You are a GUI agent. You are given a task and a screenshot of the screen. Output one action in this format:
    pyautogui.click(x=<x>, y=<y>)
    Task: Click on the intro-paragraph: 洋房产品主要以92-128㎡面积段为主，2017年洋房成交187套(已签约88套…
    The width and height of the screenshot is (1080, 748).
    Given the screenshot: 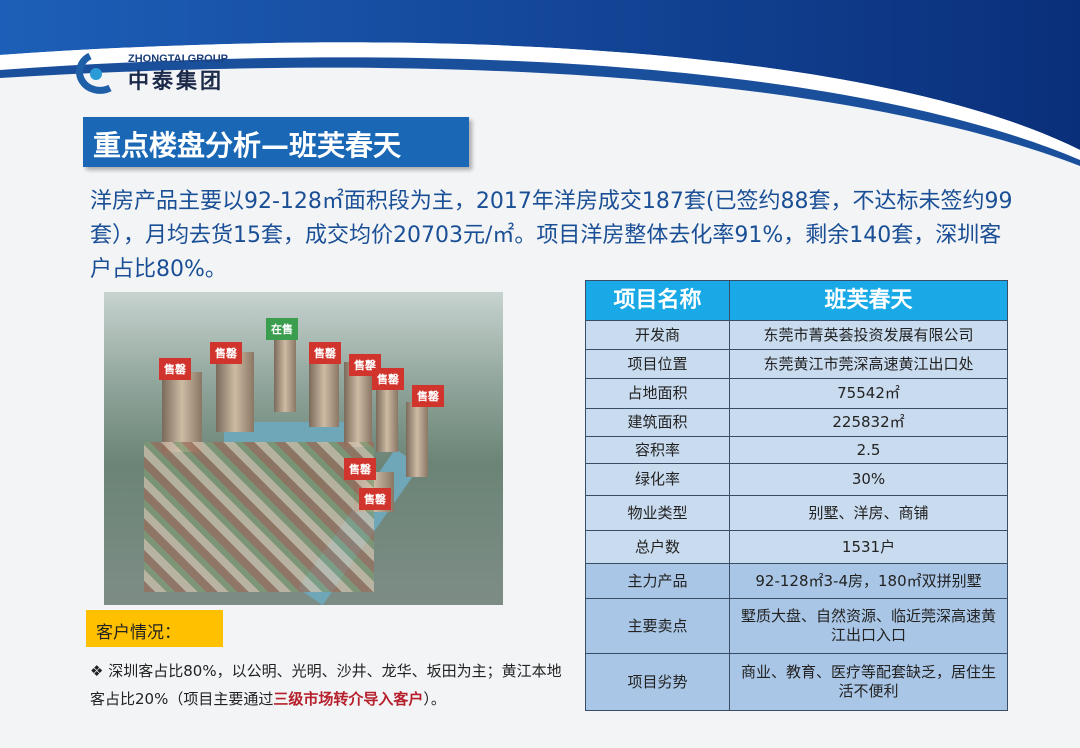 What is the action you would take?
    pyautogui.click(x=551, y=235)
    